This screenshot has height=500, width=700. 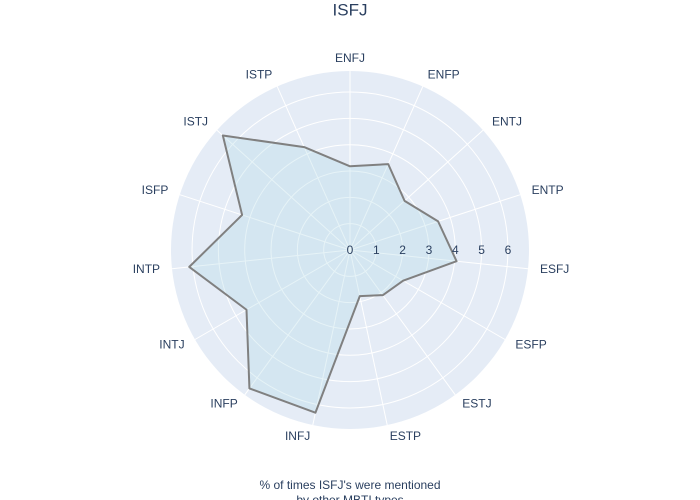 What do you see at coordinates (429, 250) in the screenshot?
I see `radial-tick-label: 3` at bounding box center [429, 250].